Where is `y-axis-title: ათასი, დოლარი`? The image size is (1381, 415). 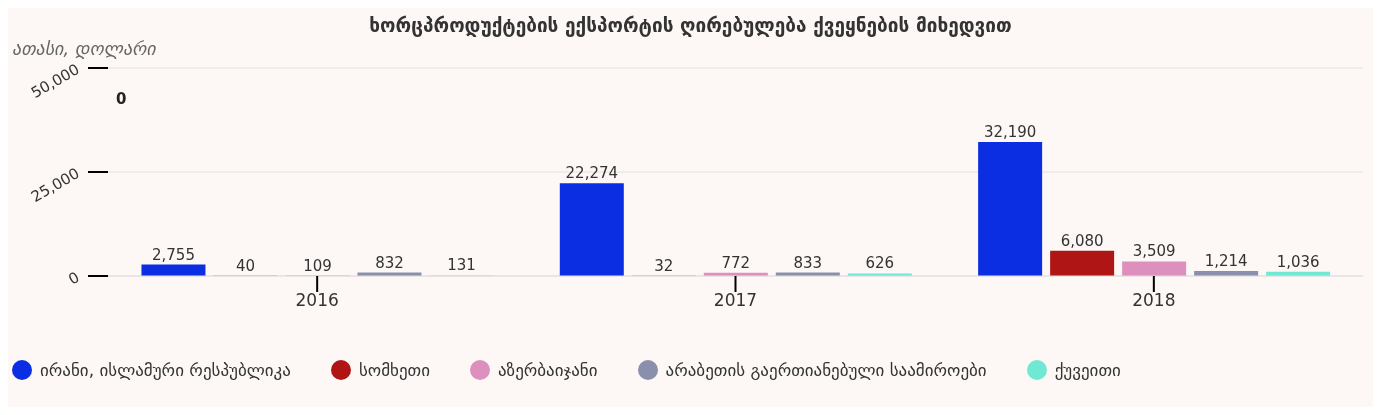
y-axis-title: ათასი, დოლარი is located at coordinates (84, 48).